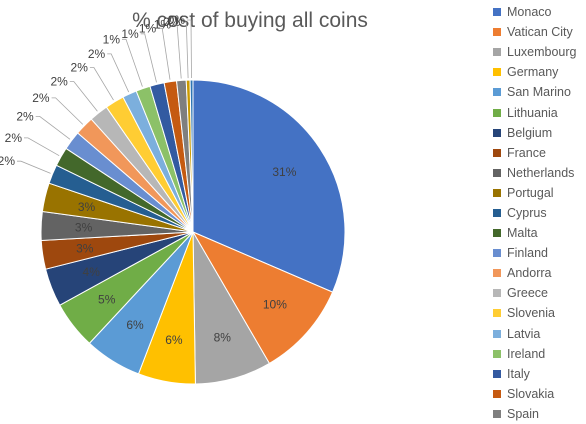 The image size is (586, 424). What do you see at coordinates (177, 51) in the screenshot?
I see `leader-line-spain` at bounding box center [177, 51].